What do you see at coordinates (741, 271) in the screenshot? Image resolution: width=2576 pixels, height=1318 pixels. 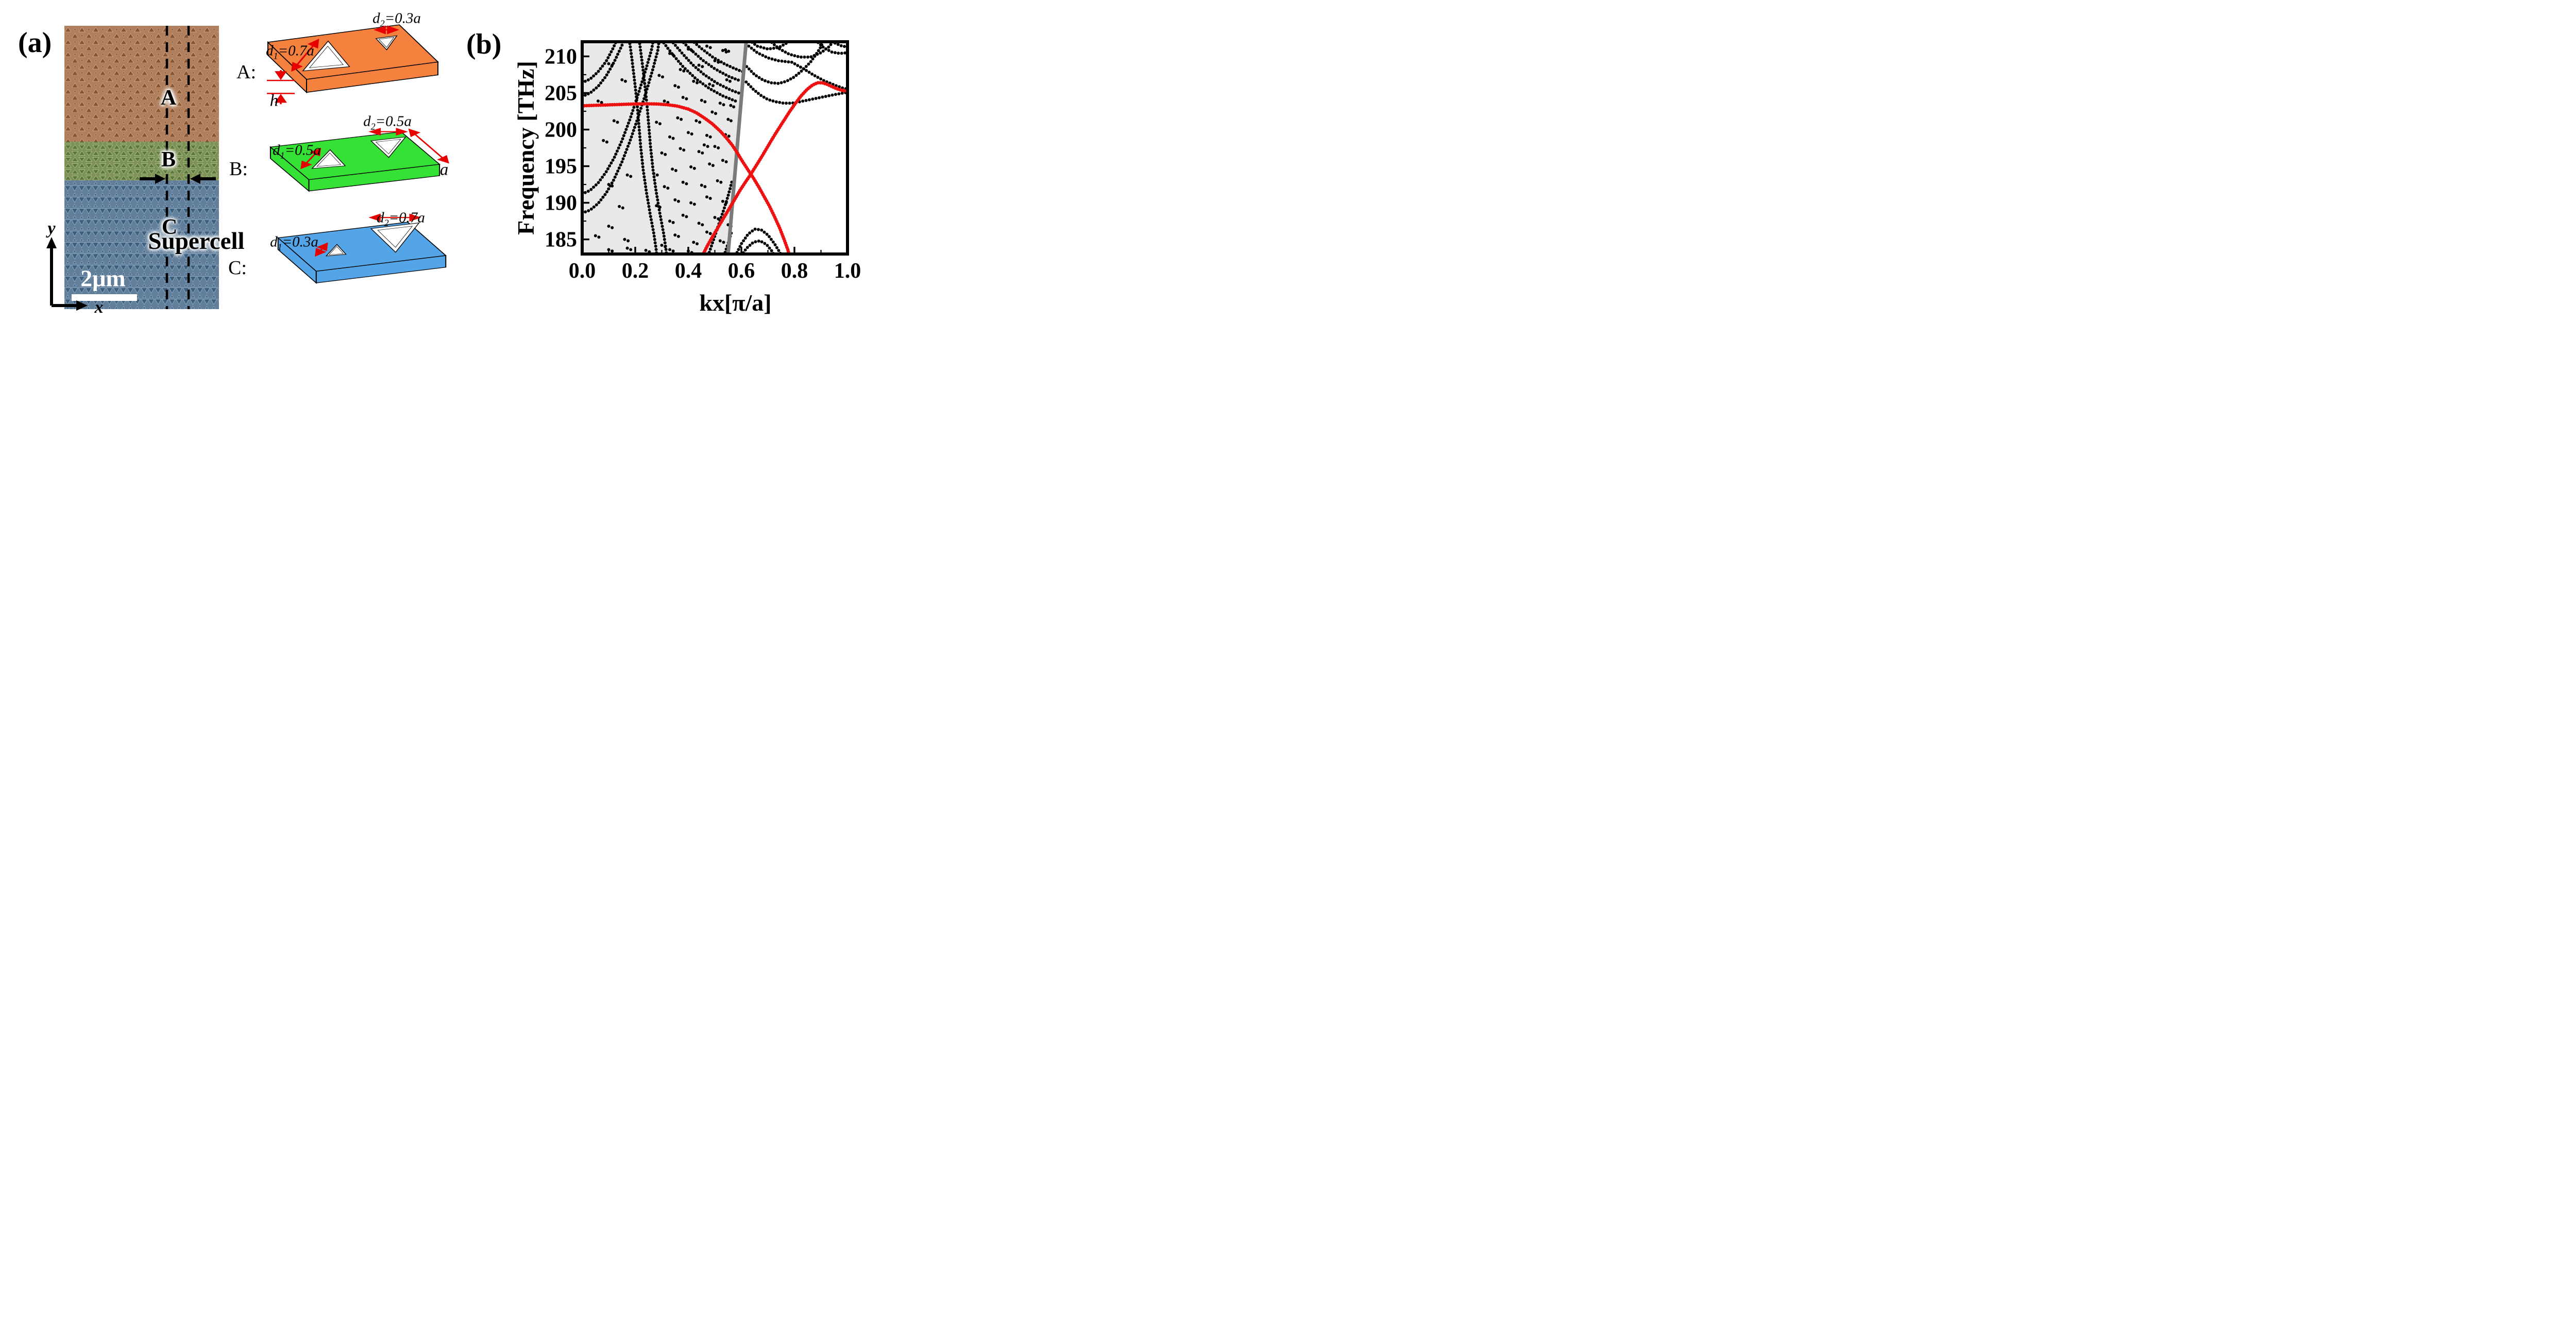 I see `x-tick-label: 0.6` at bounding box center [741, 271].